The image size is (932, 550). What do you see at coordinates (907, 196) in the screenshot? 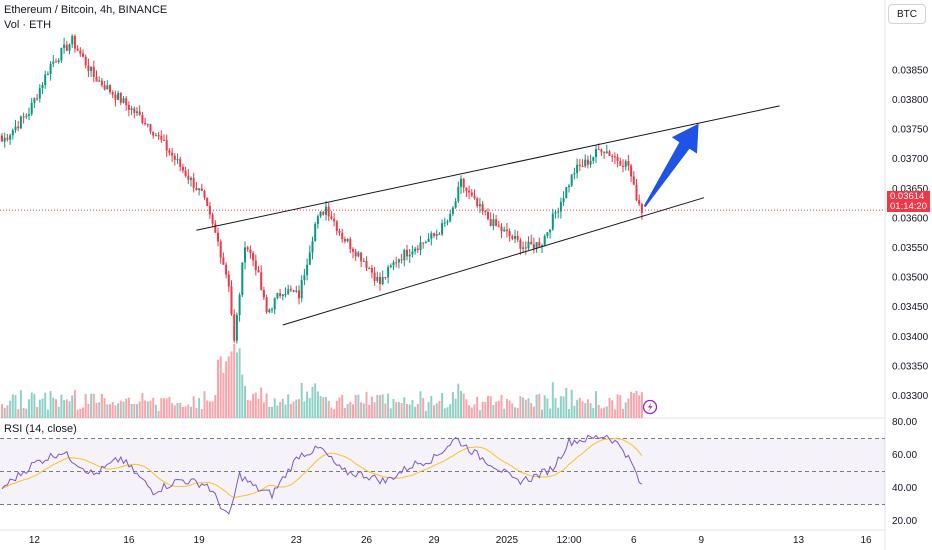
I see `last-price-value: 0.03614` at bounding box center [907, 196].